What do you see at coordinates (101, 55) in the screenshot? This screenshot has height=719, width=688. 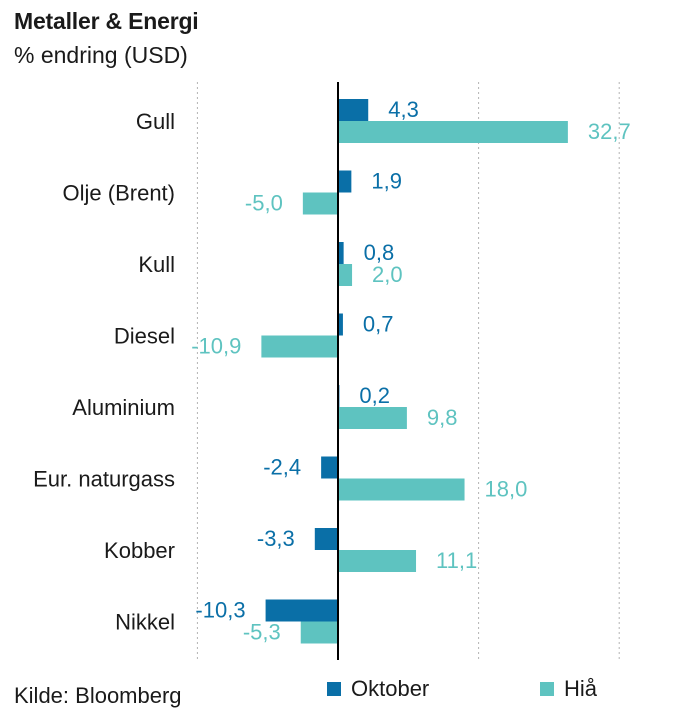 I see `chart-subtitle: % endring (USD)` at bounding box center [101, 55].